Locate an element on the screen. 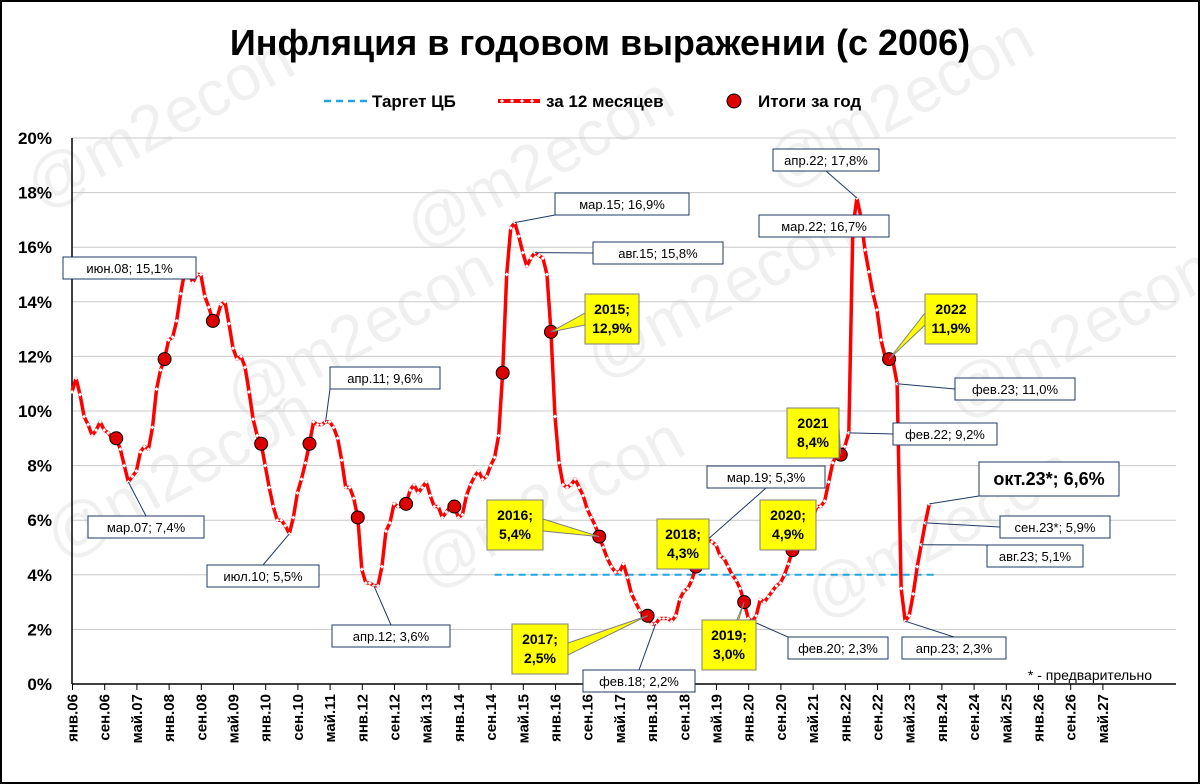 Image resolution: width=1200 pixels, height=784 pixels. x-tick-label: янв.10 is located at coordinates (266, 718).